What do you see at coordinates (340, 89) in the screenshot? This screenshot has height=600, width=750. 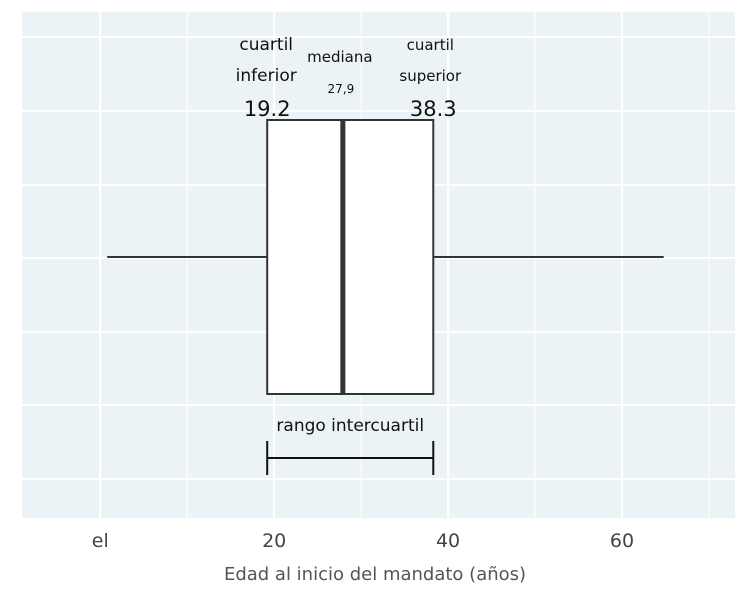 I see `median-value-label: 27,9` at bounding box center [340, 89].